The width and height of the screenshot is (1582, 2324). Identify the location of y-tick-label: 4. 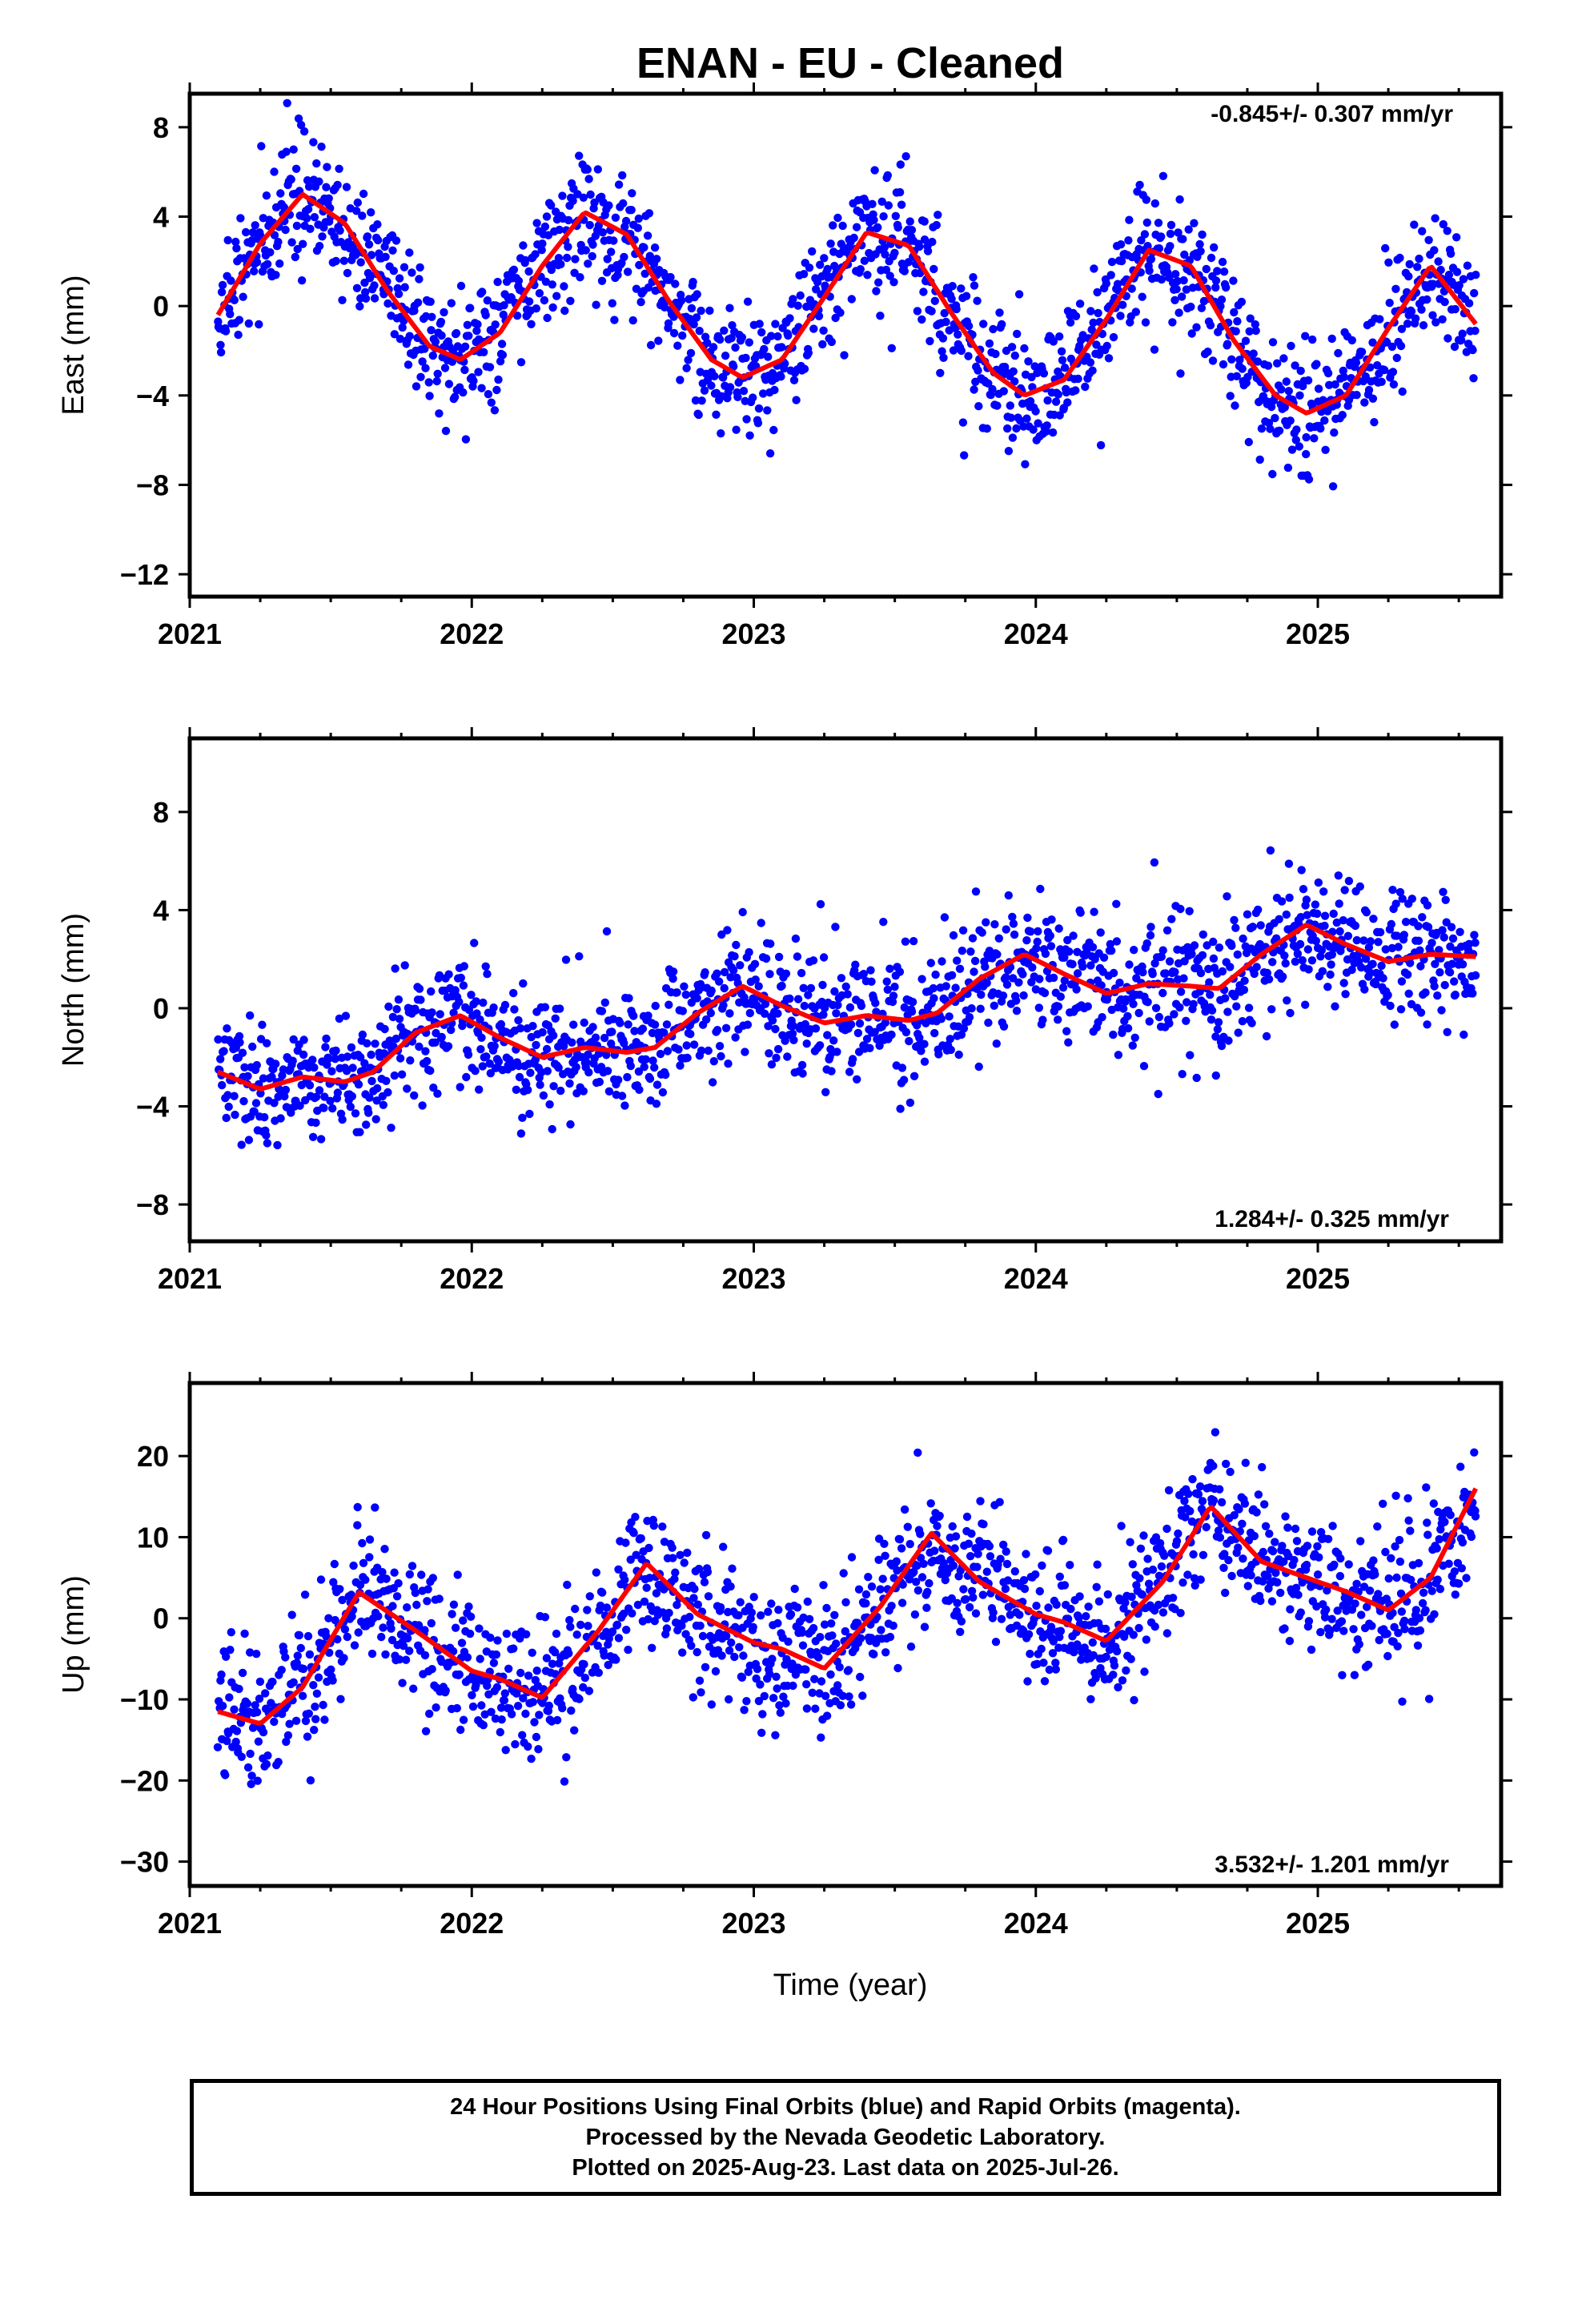
(161, 910).